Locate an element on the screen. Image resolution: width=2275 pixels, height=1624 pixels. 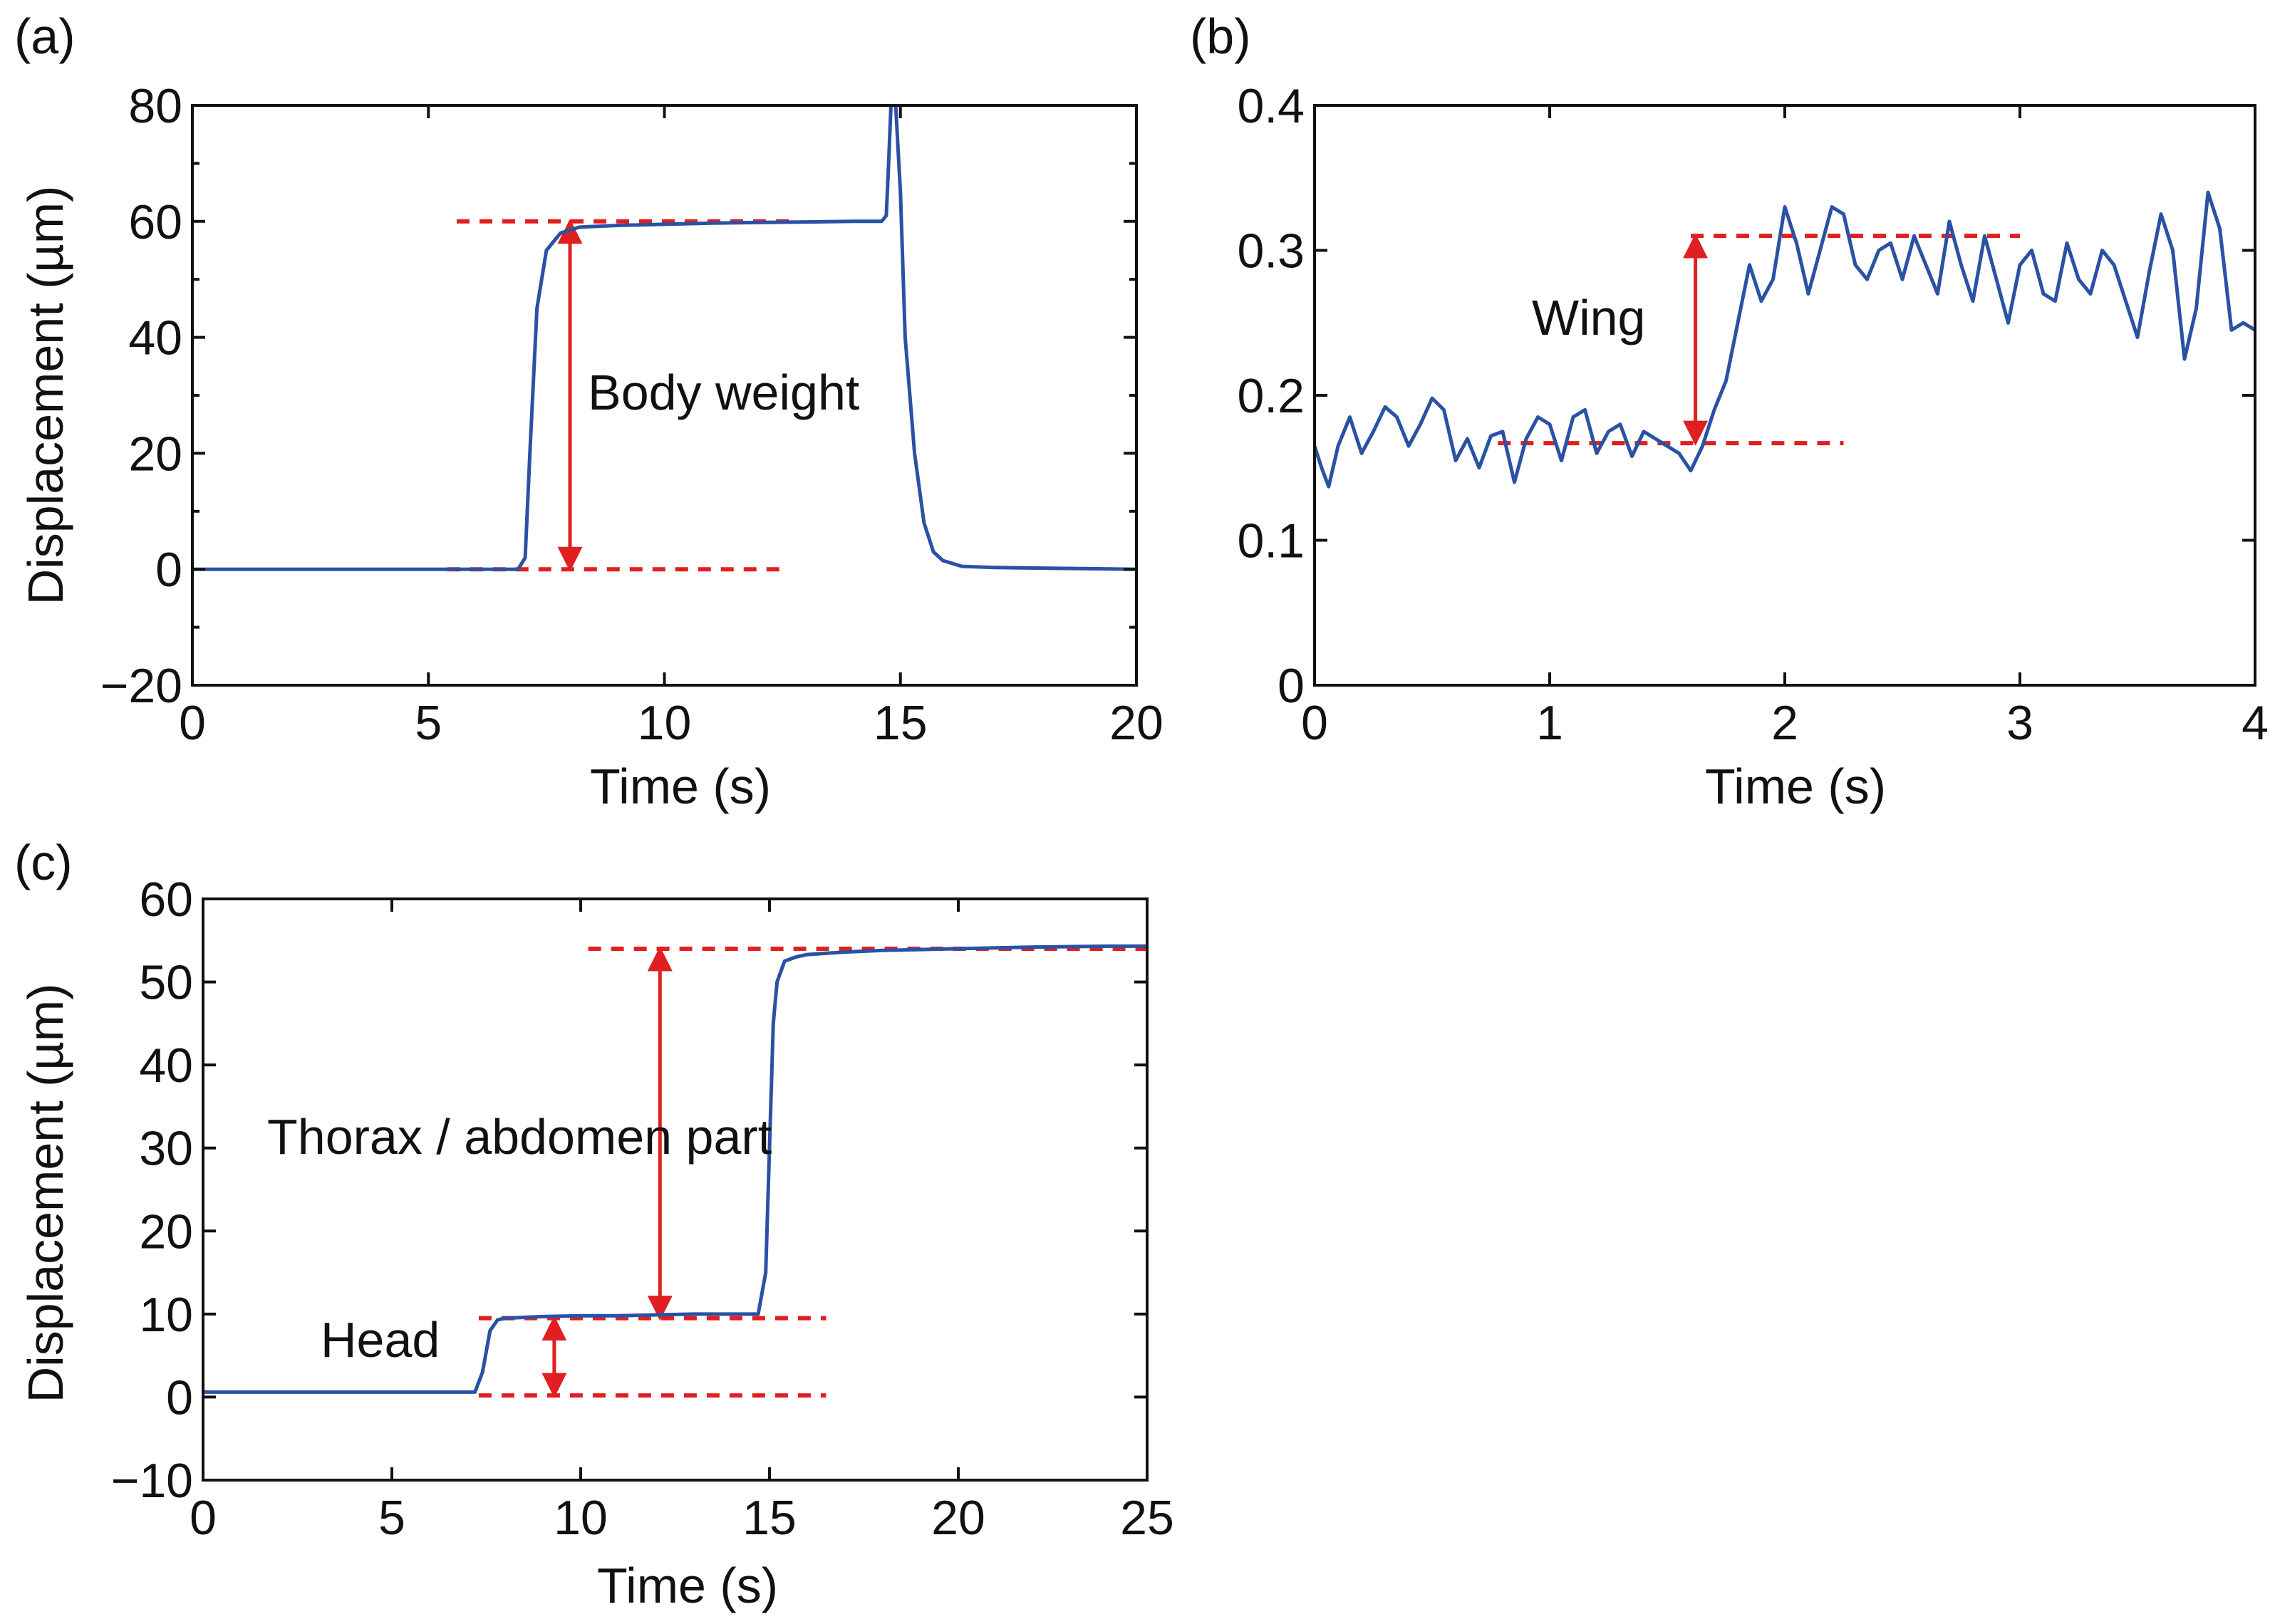
panel-c-series-line is located at coordinates (675, 1169).